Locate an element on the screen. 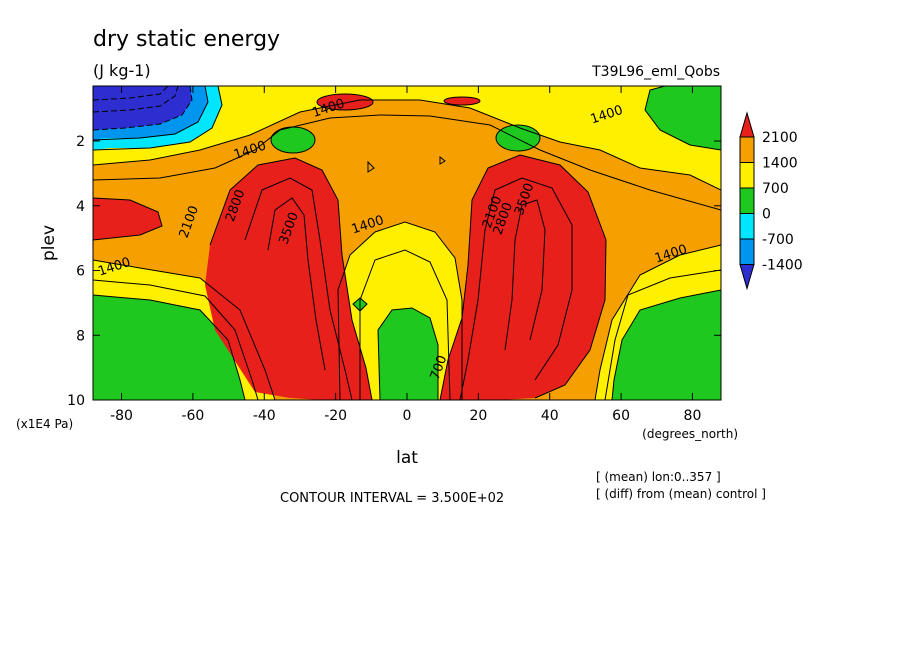  fill-red-top-right is located at coordinates (462, 101).